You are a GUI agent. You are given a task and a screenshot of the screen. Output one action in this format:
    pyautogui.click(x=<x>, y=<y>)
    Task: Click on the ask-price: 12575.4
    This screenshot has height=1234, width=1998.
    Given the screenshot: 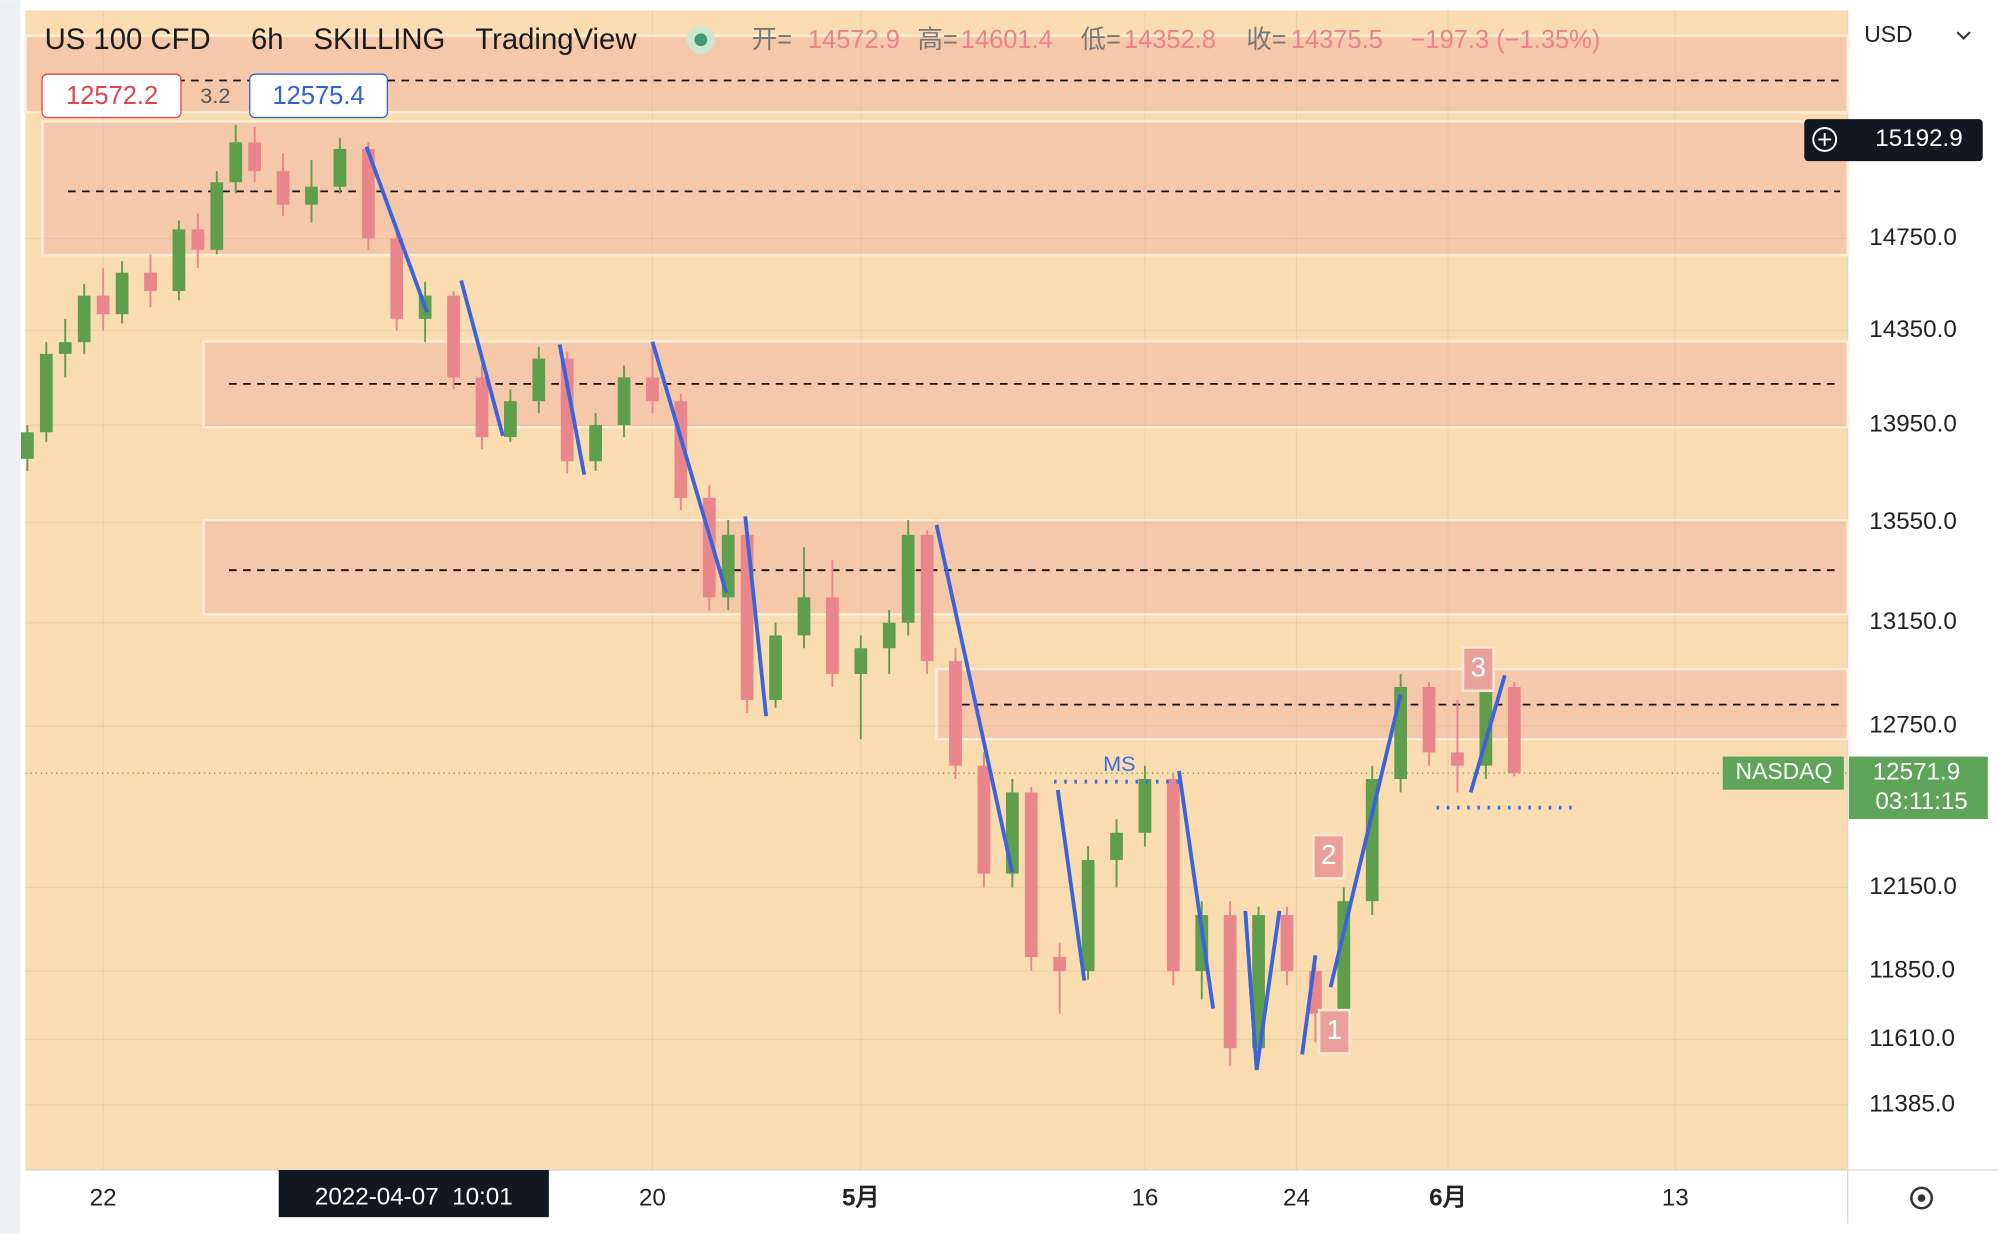 What is the action you would take?
    pyautogui.click(x=319, y=96)
    